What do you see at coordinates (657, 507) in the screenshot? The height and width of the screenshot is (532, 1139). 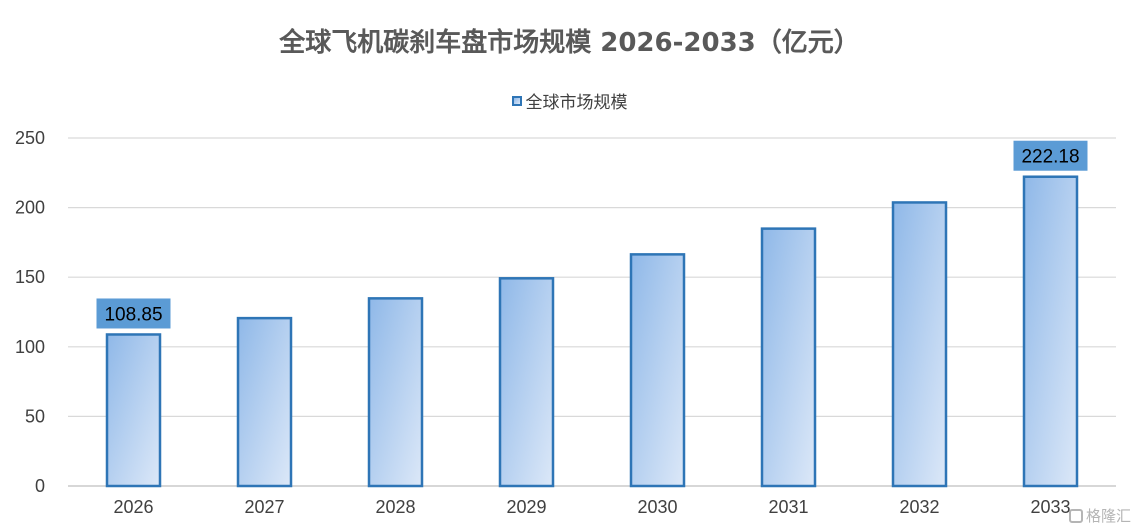 I see `x-tick-label: 2030` at bounding box center [657, 507].